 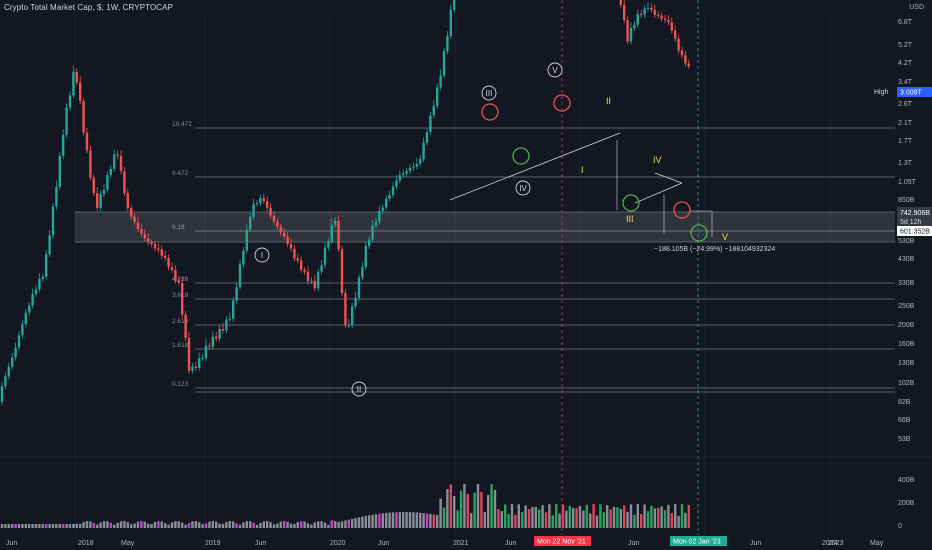 I want to click on time-axis-label: Jun, so click(x=510, y=543).